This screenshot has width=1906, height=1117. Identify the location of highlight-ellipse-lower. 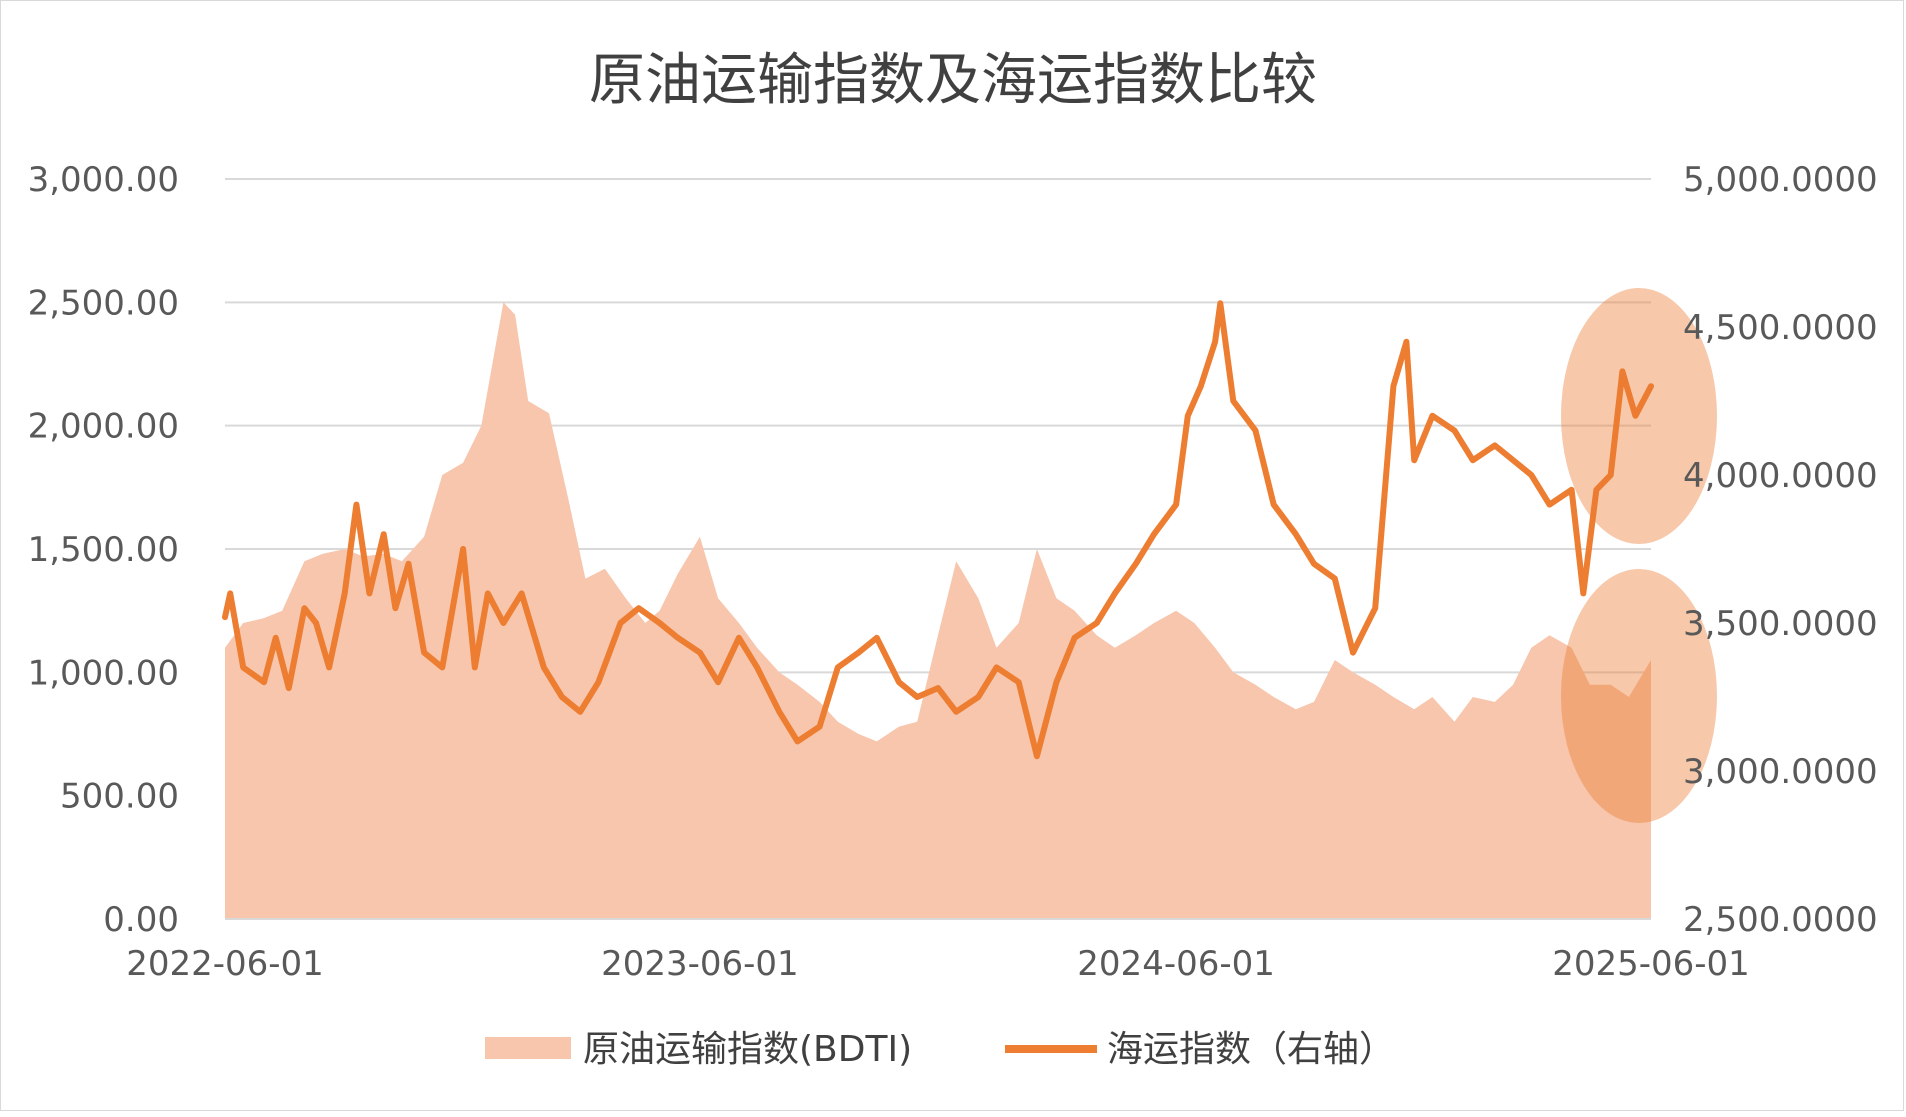
(1639, 696).